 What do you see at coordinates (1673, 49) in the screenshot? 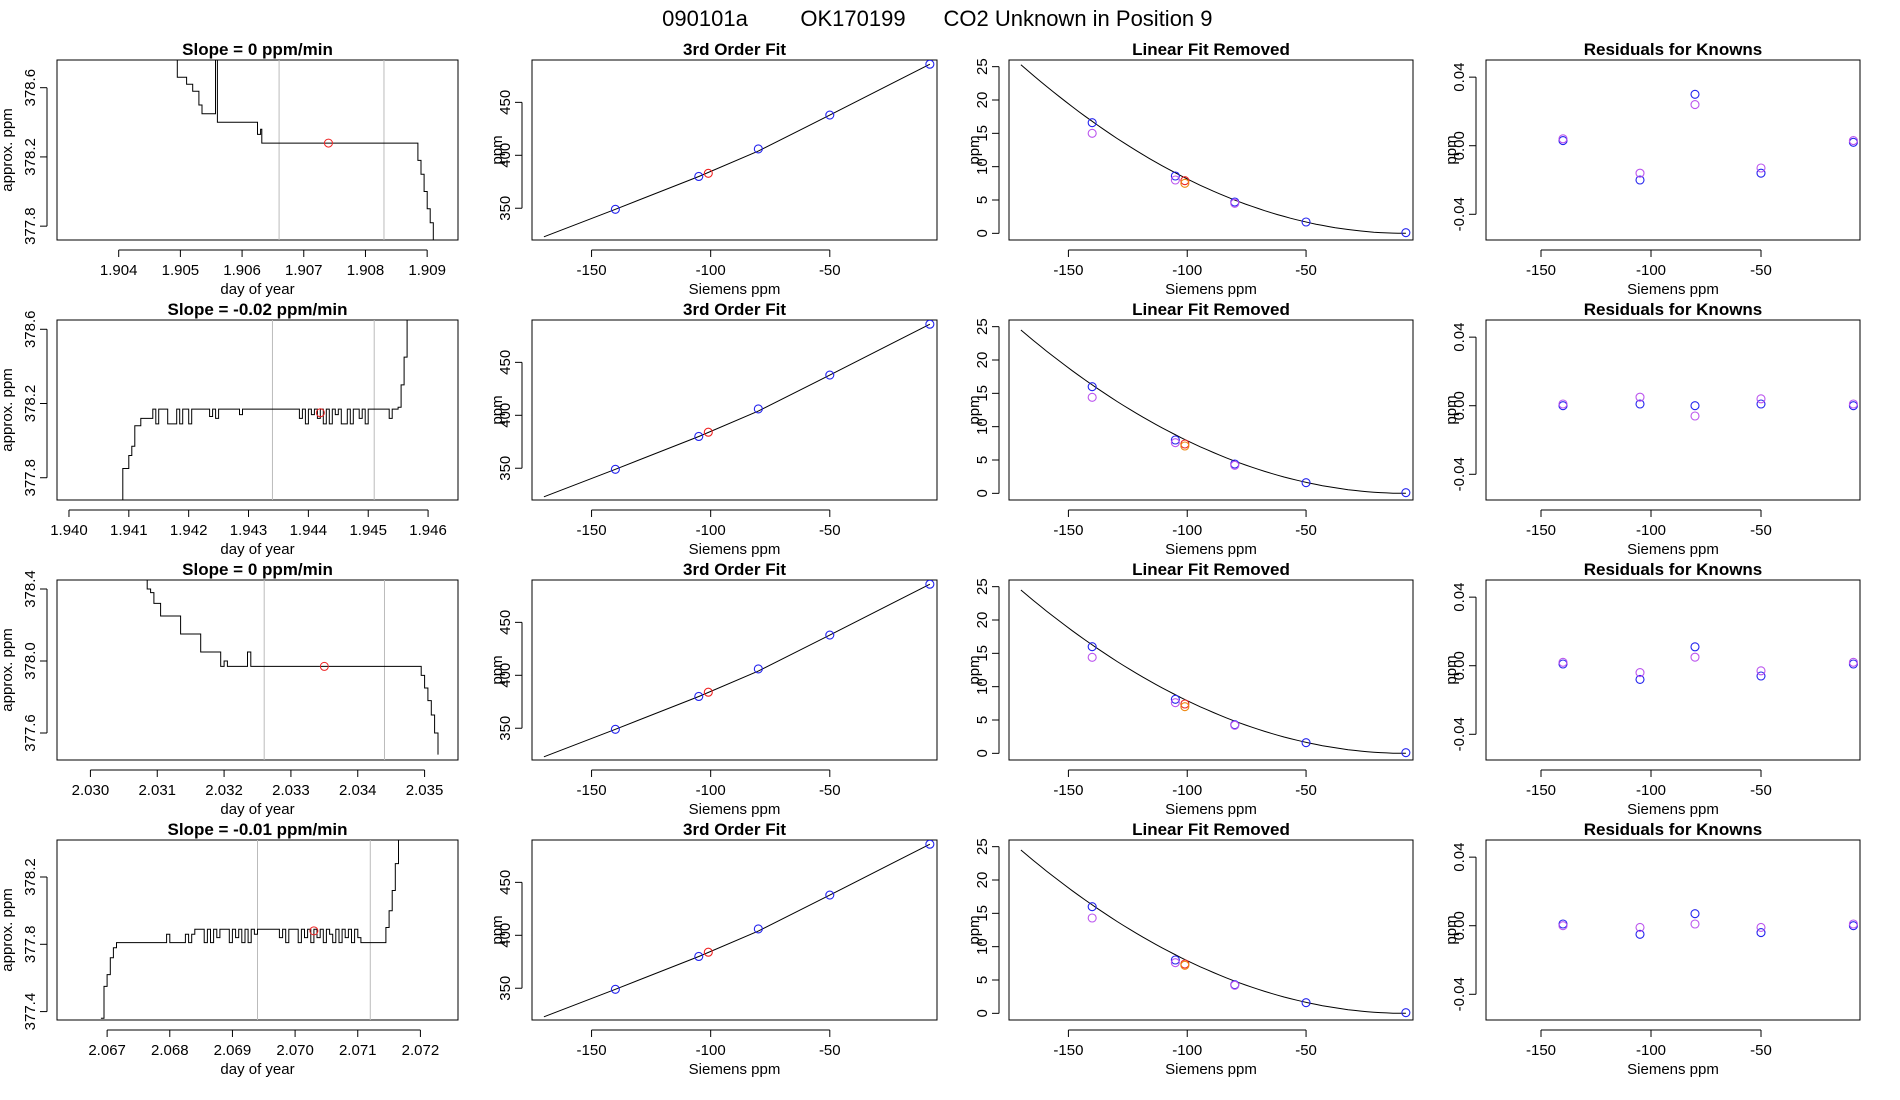
I see `panel-title: Residuals for Knowns` at bounding box center [1673, 49].